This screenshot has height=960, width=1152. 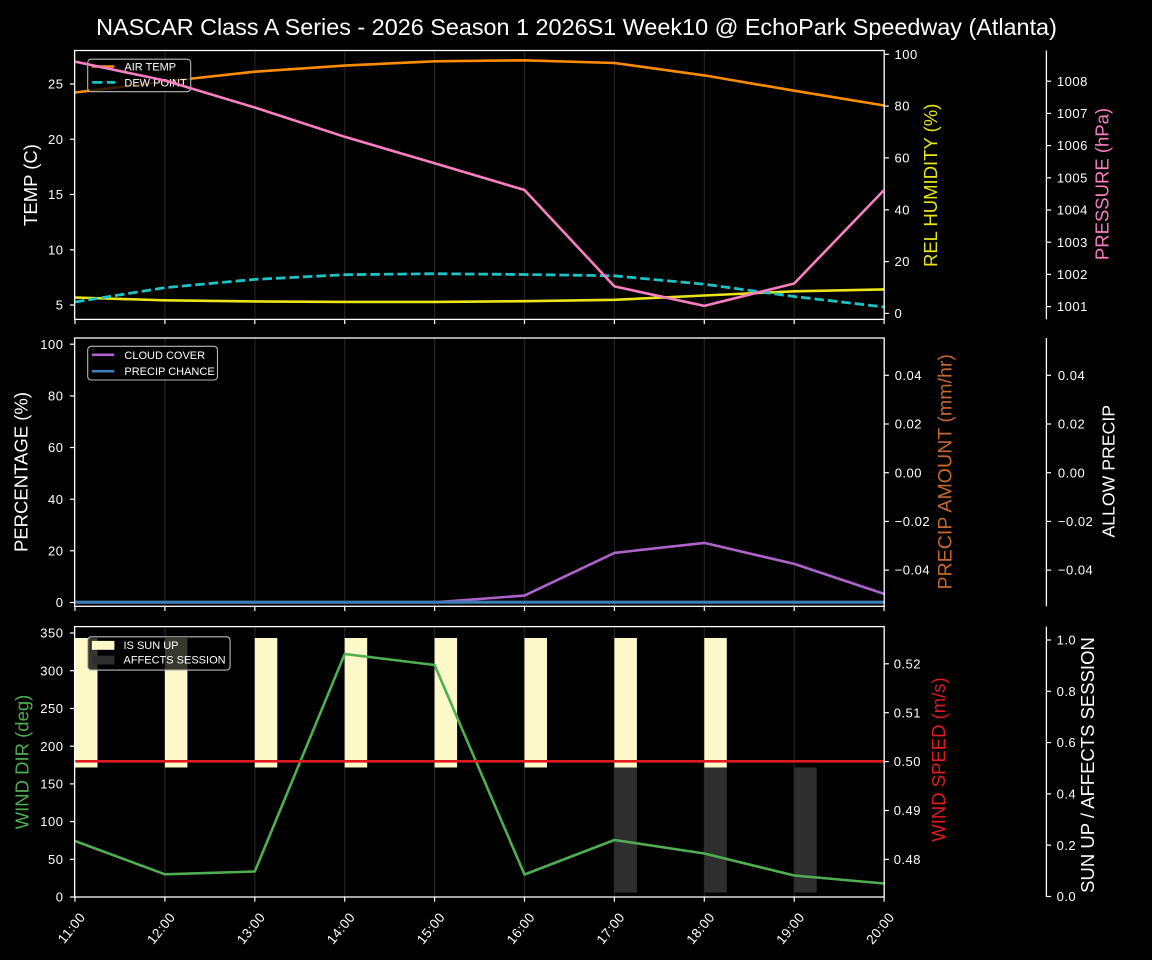 What do you see at coordinates (155, 84) in the screenshot?
I see `svg-text: DEW POINT` at bounding box center [155, 84].